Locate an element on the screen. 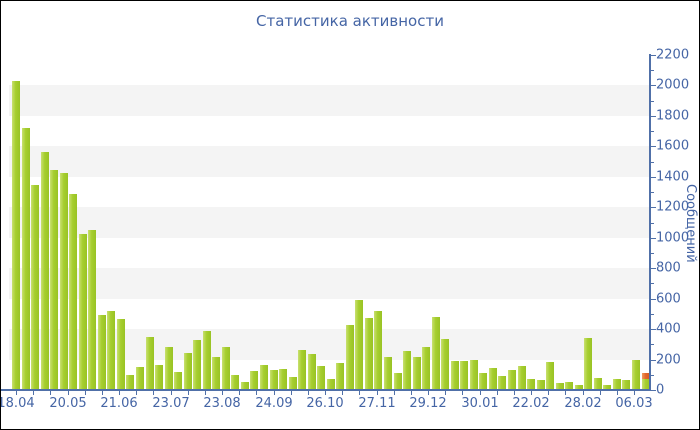  y-axis-label: 2200 is located at coordinates (673, 55).